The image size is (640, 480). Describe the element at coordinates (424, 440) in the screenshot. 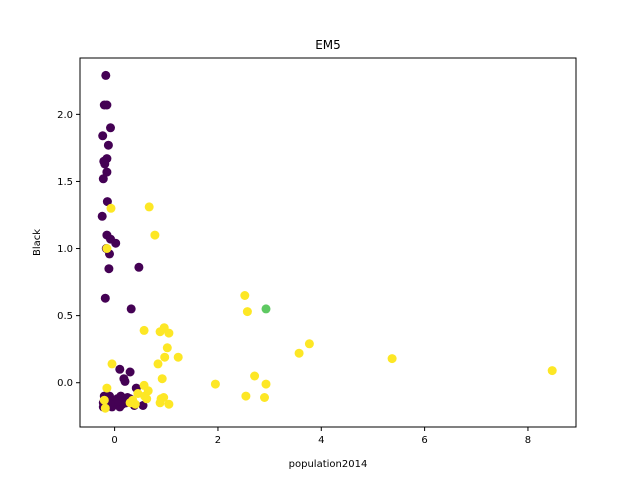

I see `x-tick-label: 6` at that location.